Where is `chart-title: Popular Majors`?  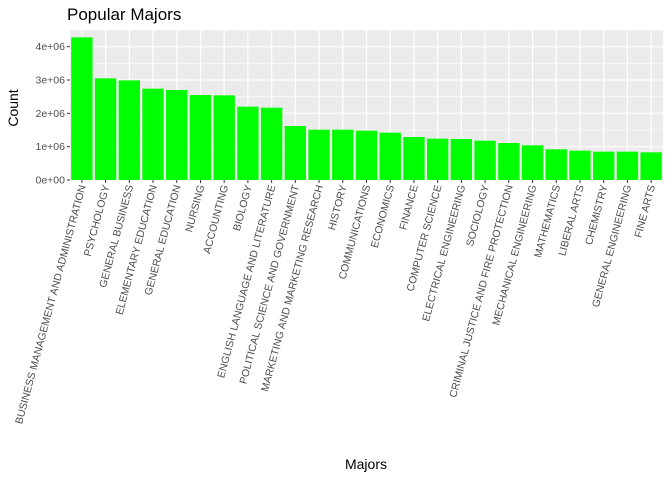 chart-title: Popular Majors is located at coordinates (124, 14).